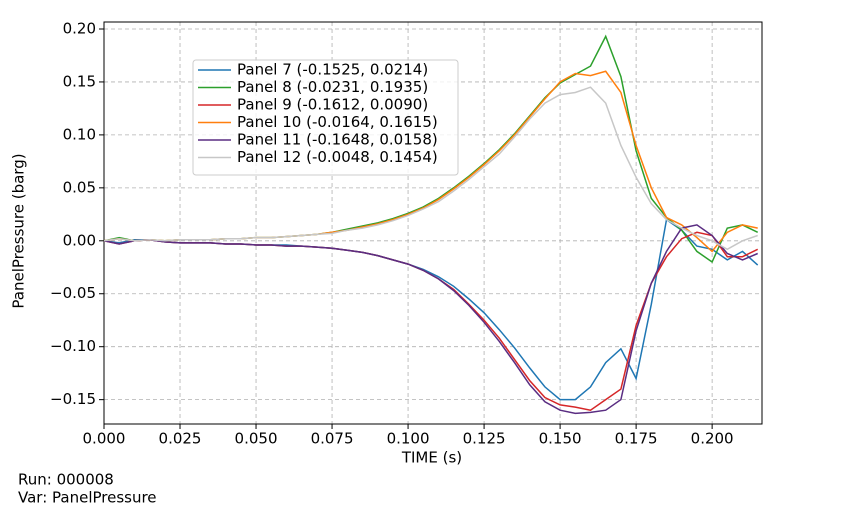  Describe the element at coordinates (180, 439) in the screenshot. I see `x-tick-label: 0.025` at that location.